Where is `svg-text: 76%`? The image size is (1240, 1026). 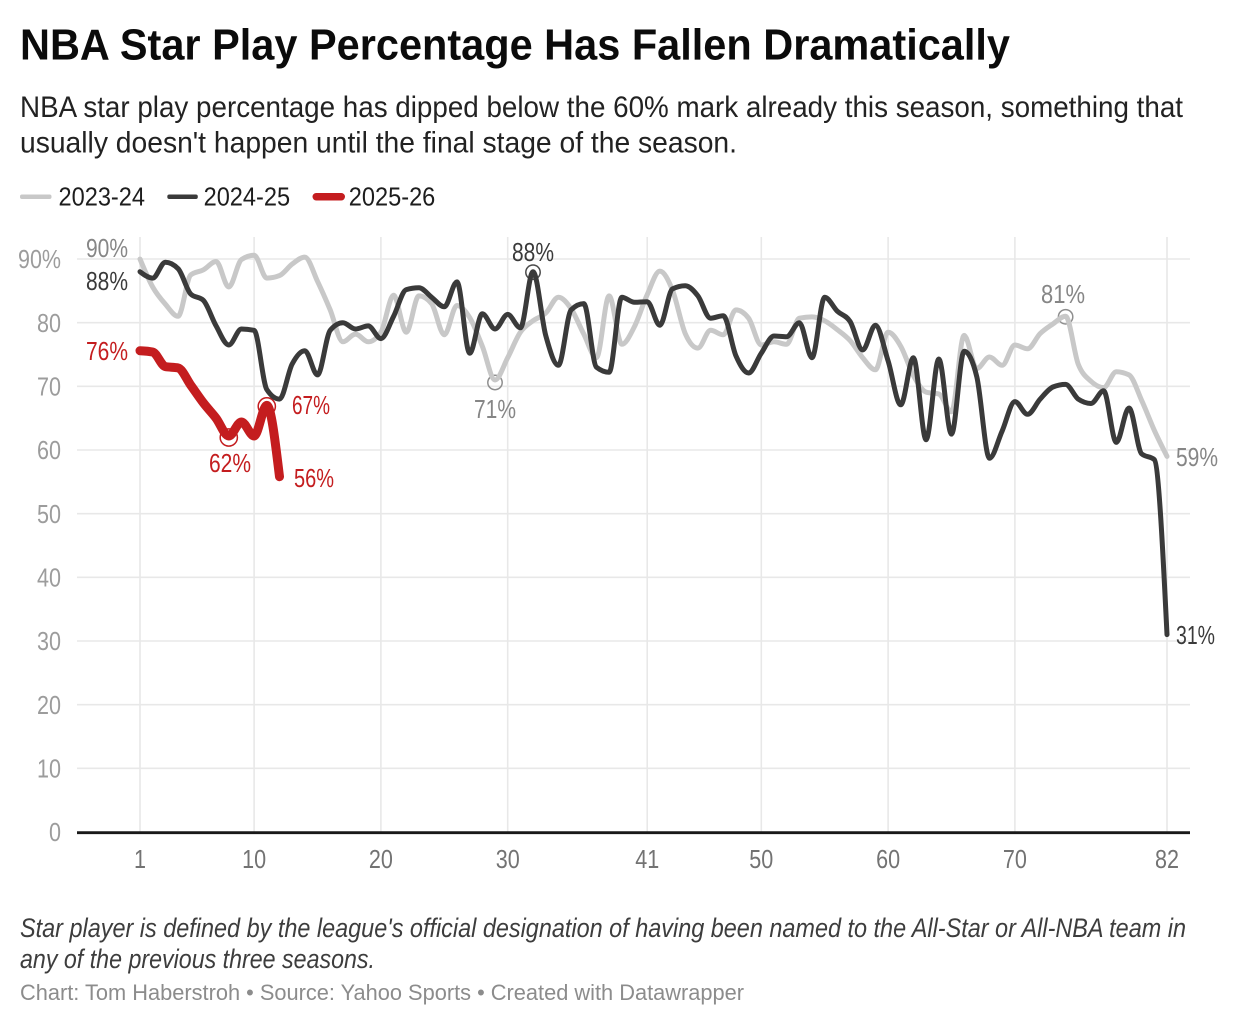 svg-text: 76% is located at coordinates (107, 351).